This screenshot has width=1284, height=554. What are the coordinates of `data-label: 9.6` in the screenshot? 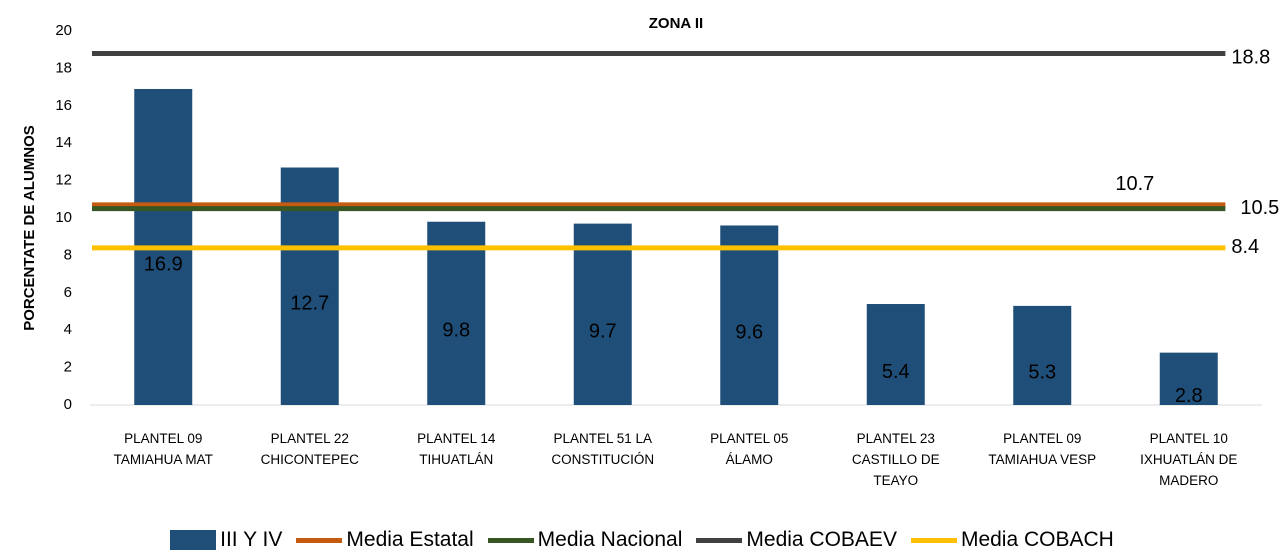 It's located at (749, 333).